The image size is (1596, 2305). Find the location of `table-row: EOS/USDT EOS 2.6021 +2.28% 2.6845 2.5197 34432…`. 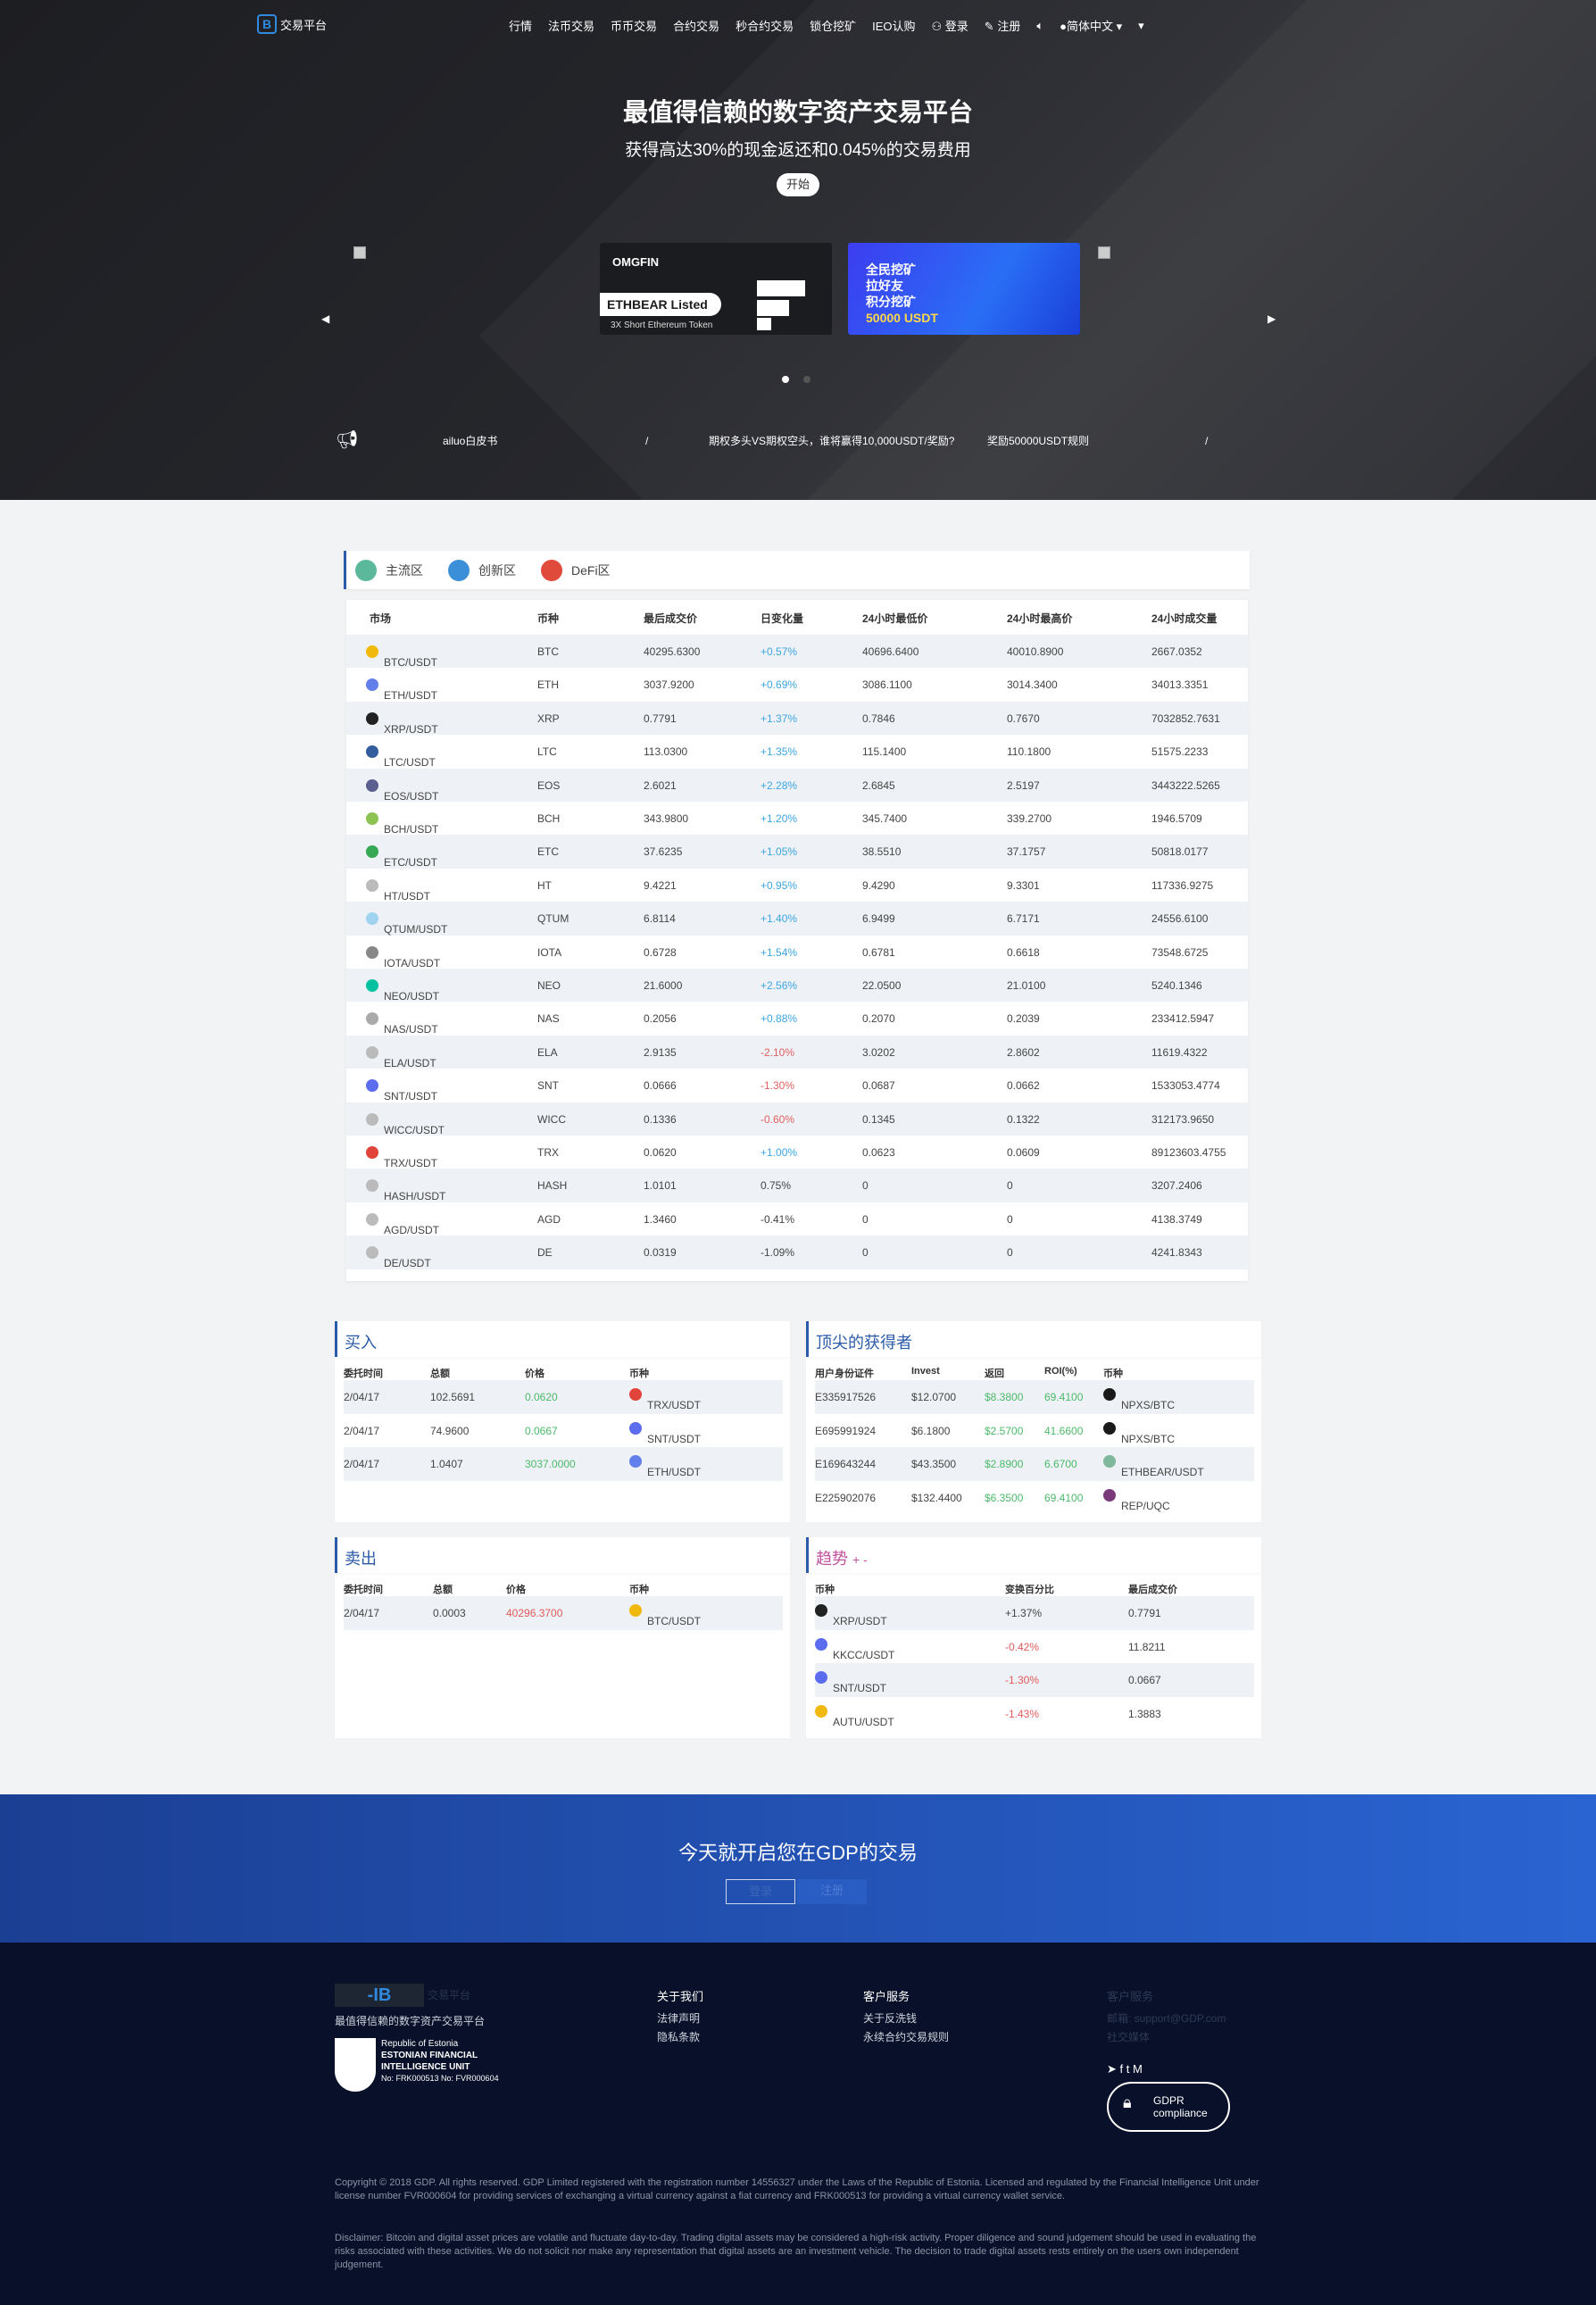

table-row: EOS/USDT EOS 2.6021 +2.28% 2.6845 2.5197 34432… is located at coordinates (797, 785).